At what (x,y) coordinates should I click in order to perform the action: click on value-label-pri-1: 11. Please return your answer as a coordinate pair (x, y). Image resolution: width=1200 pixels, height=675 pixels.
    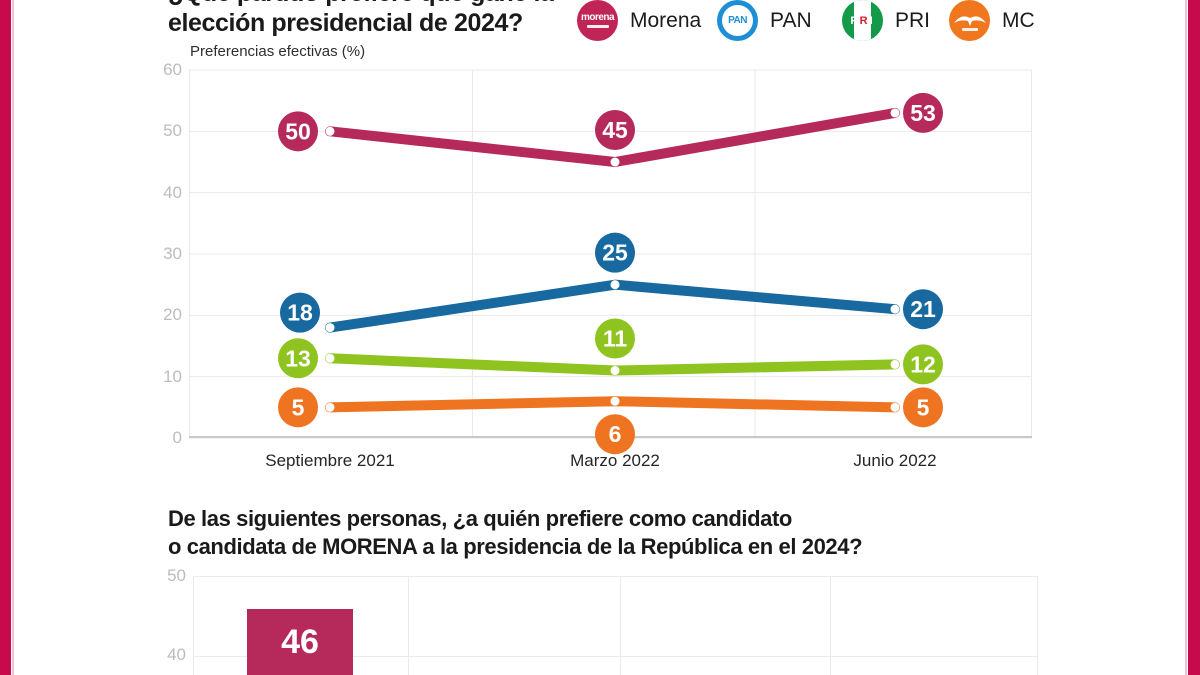
    Looking at the image, I should click on (615, 338).